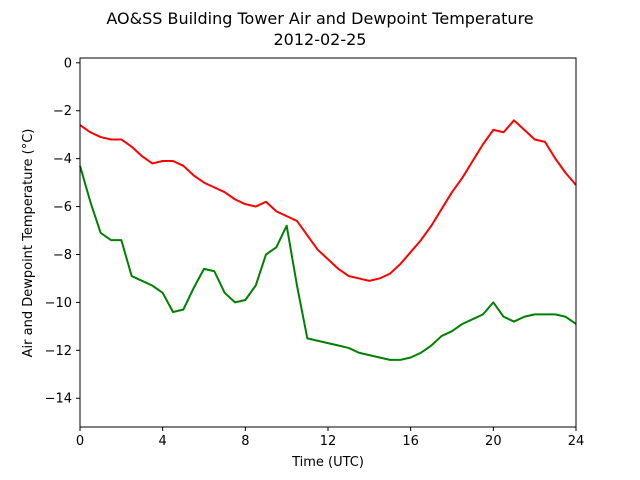 The width and height of the screenshot is (640, 480). I want to click on y-axis-label: Air and Dewpoint Temperature (°C), so click(28, 243).